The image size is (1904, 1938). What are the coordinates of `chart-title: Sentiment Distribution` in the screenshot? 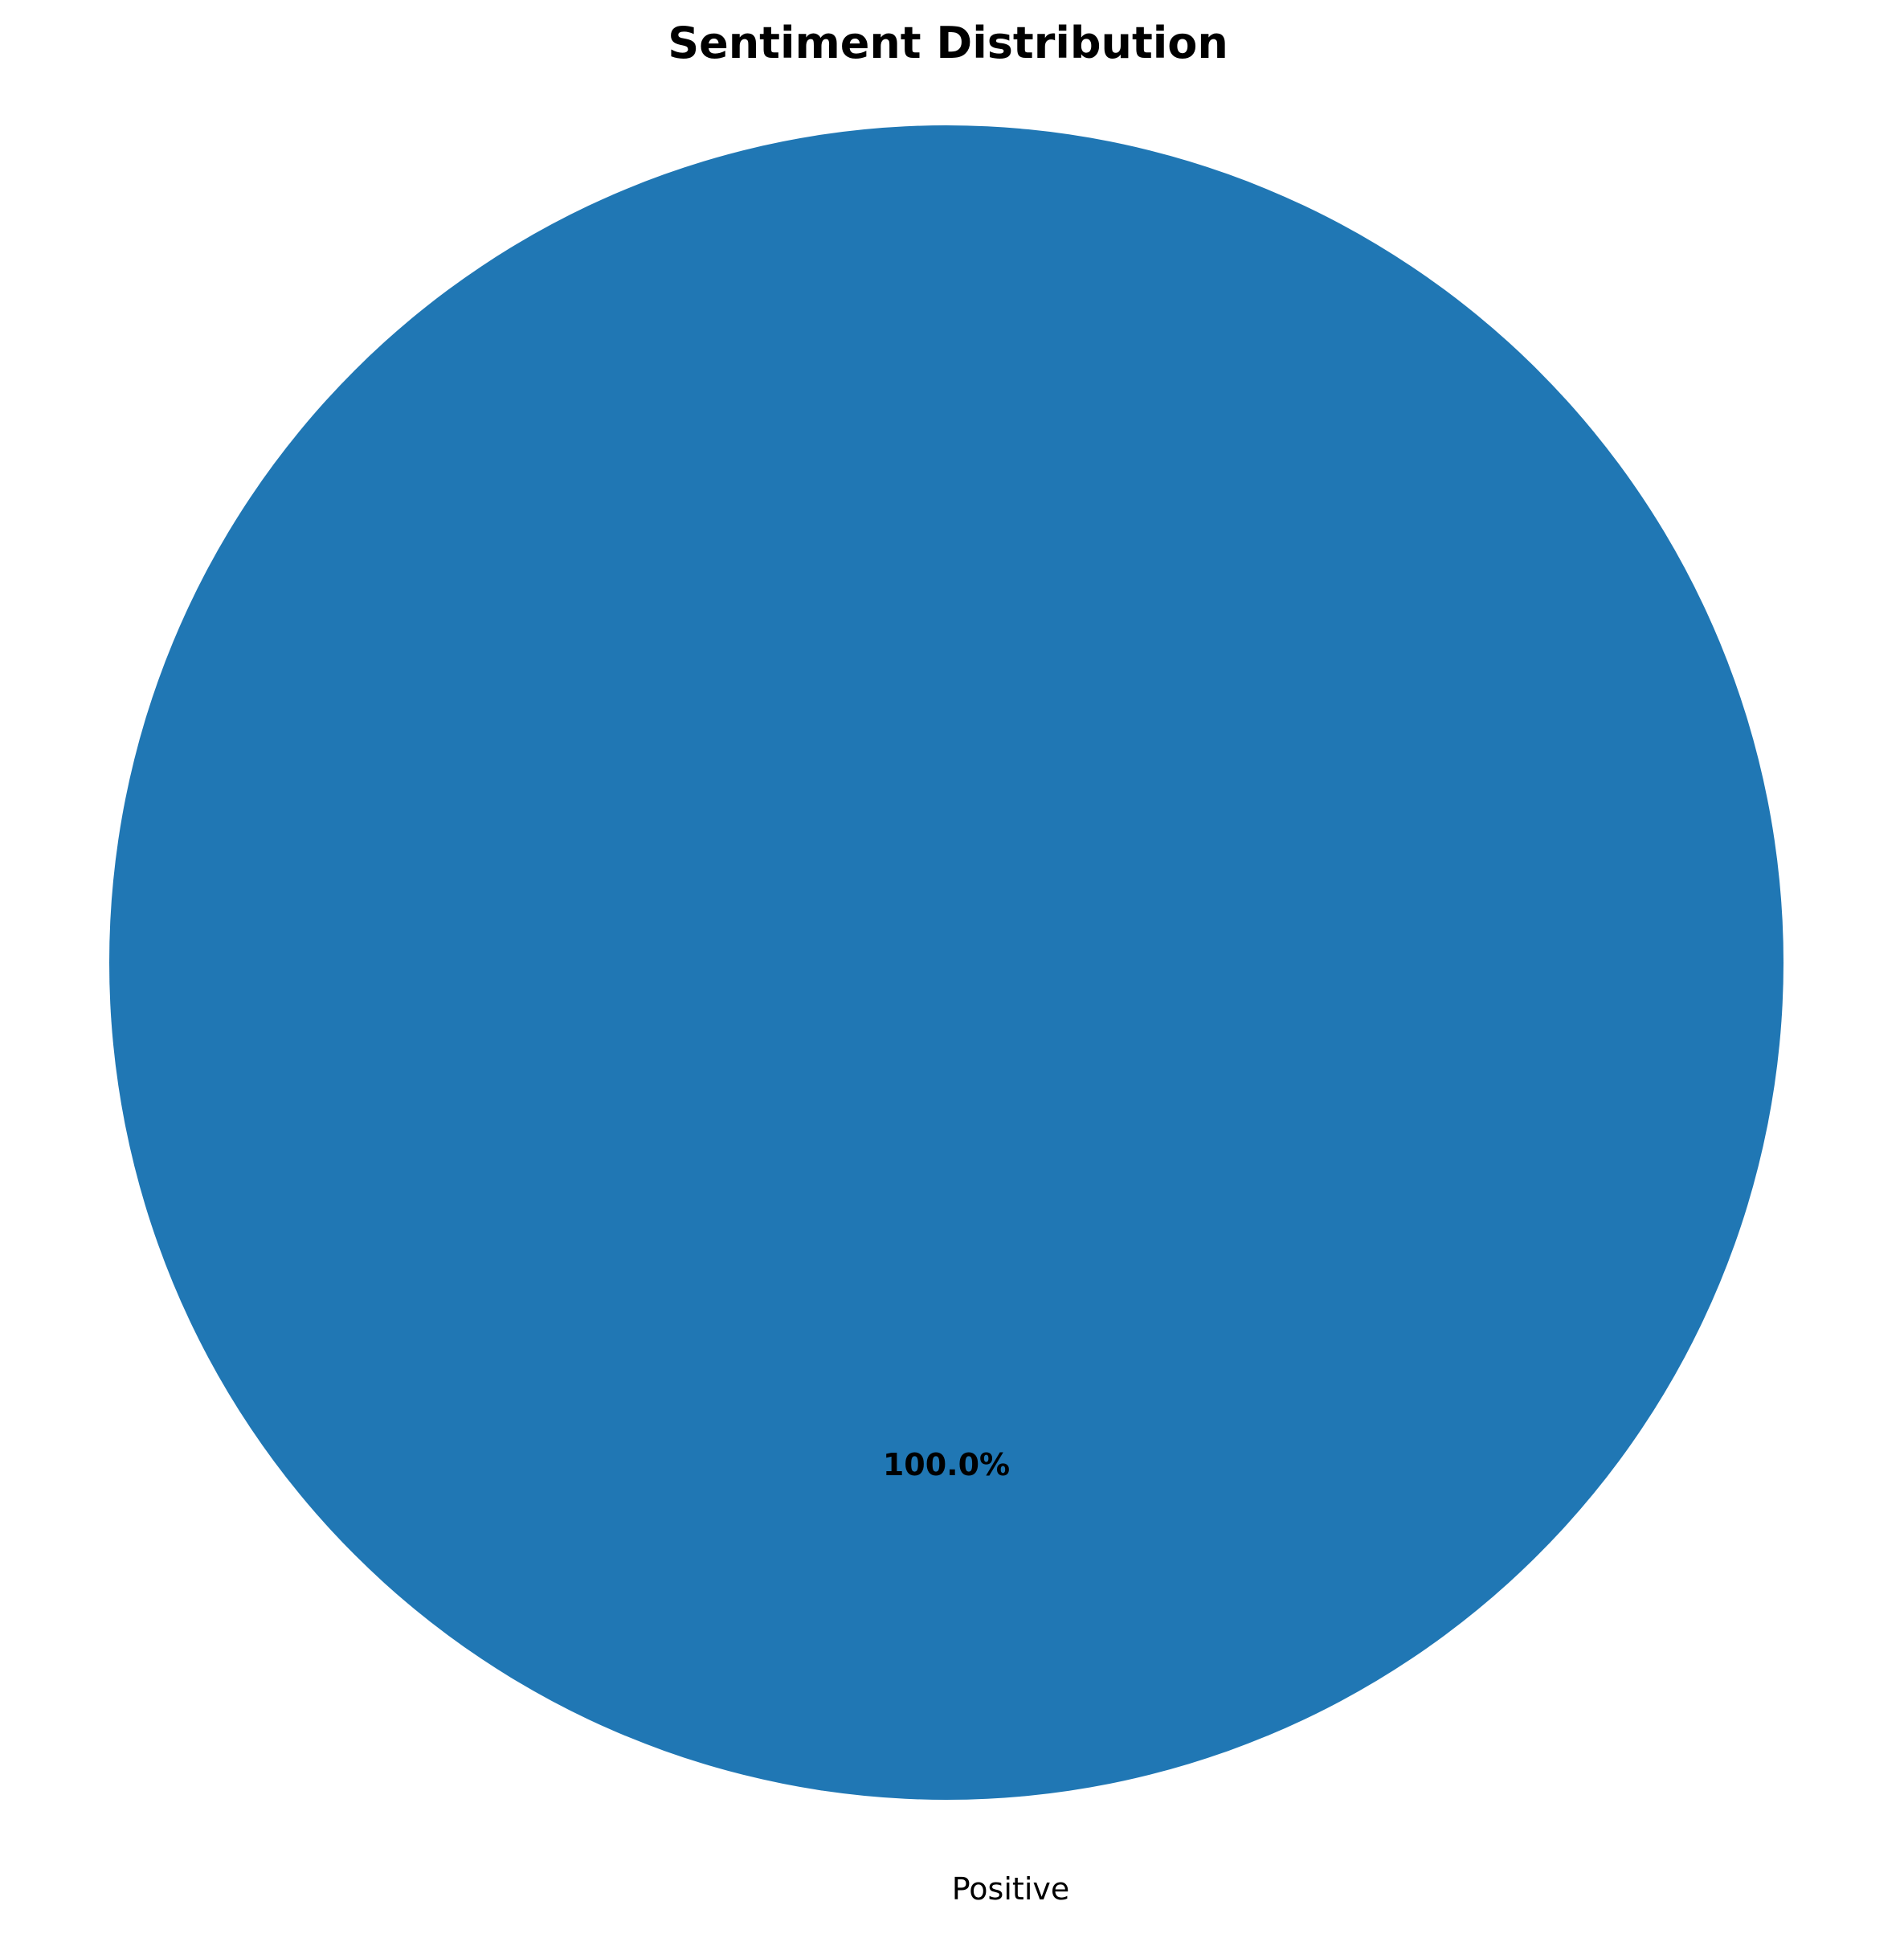 It's located at (948, 43).